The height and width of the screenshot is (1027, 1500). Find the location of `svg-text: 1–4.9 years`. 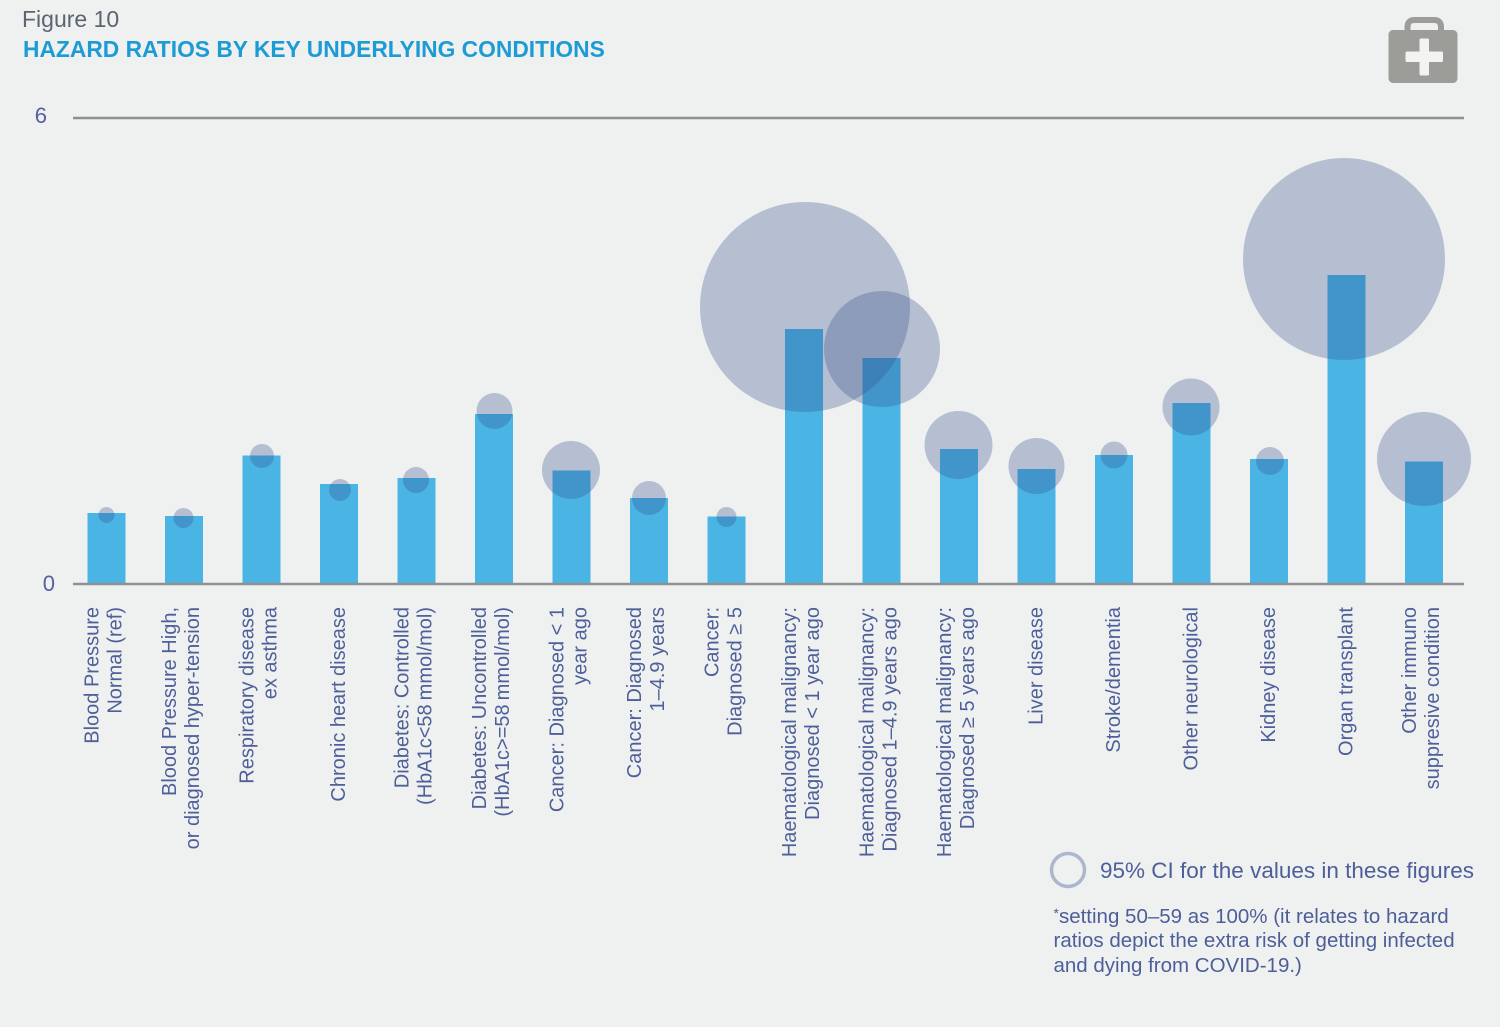

svg-text: 1–4.9 years is located at coordinates (658, 659).